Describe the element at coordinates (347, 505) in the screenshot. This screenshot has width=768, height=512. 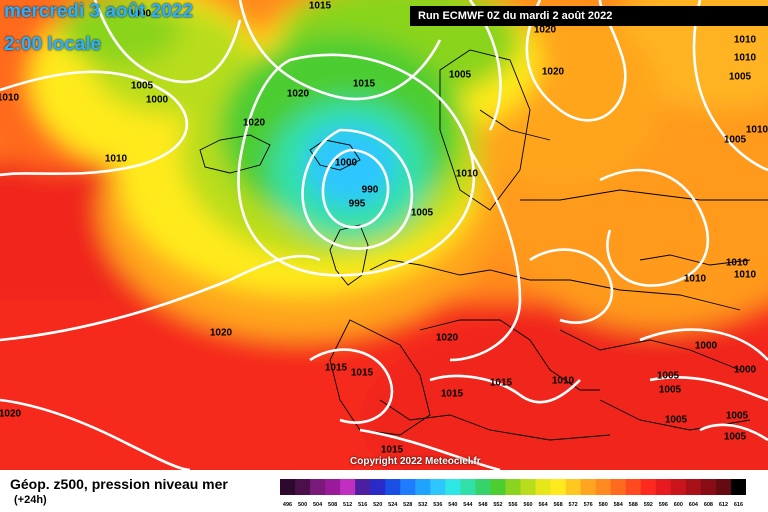
I see `scale-value-label: 512` at that location.